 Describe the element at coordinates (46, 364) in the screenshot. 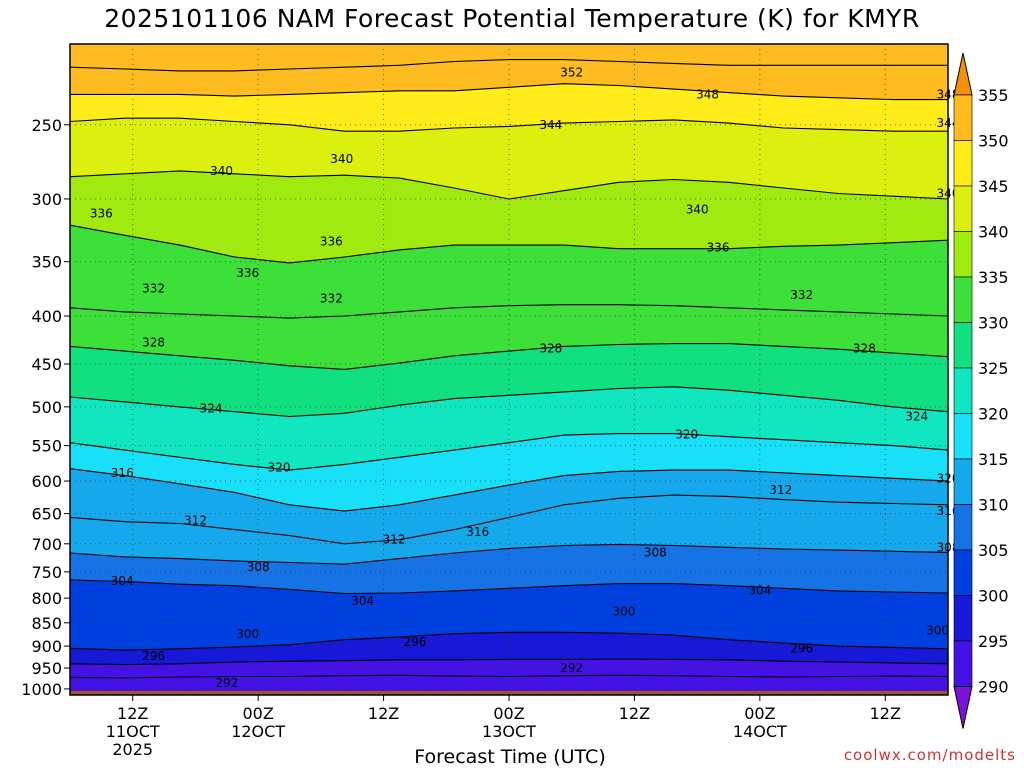

I see `y-tick-label: 450` at that location.